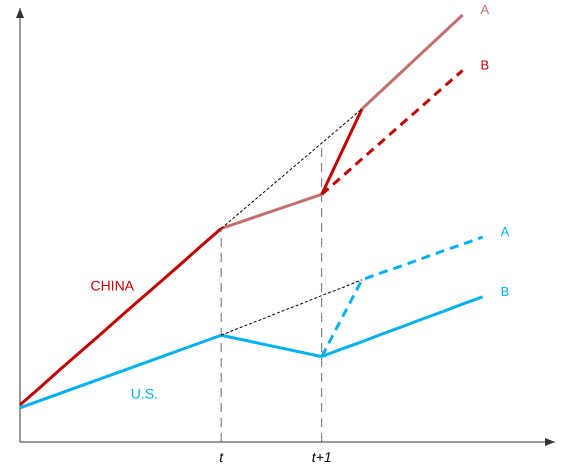 The height and width of the screenshot is (474, 567). What do you see at coordinates (221, 456) in the screenshot?
I see `x-tick-label: t` at bounding box center [221, 456].